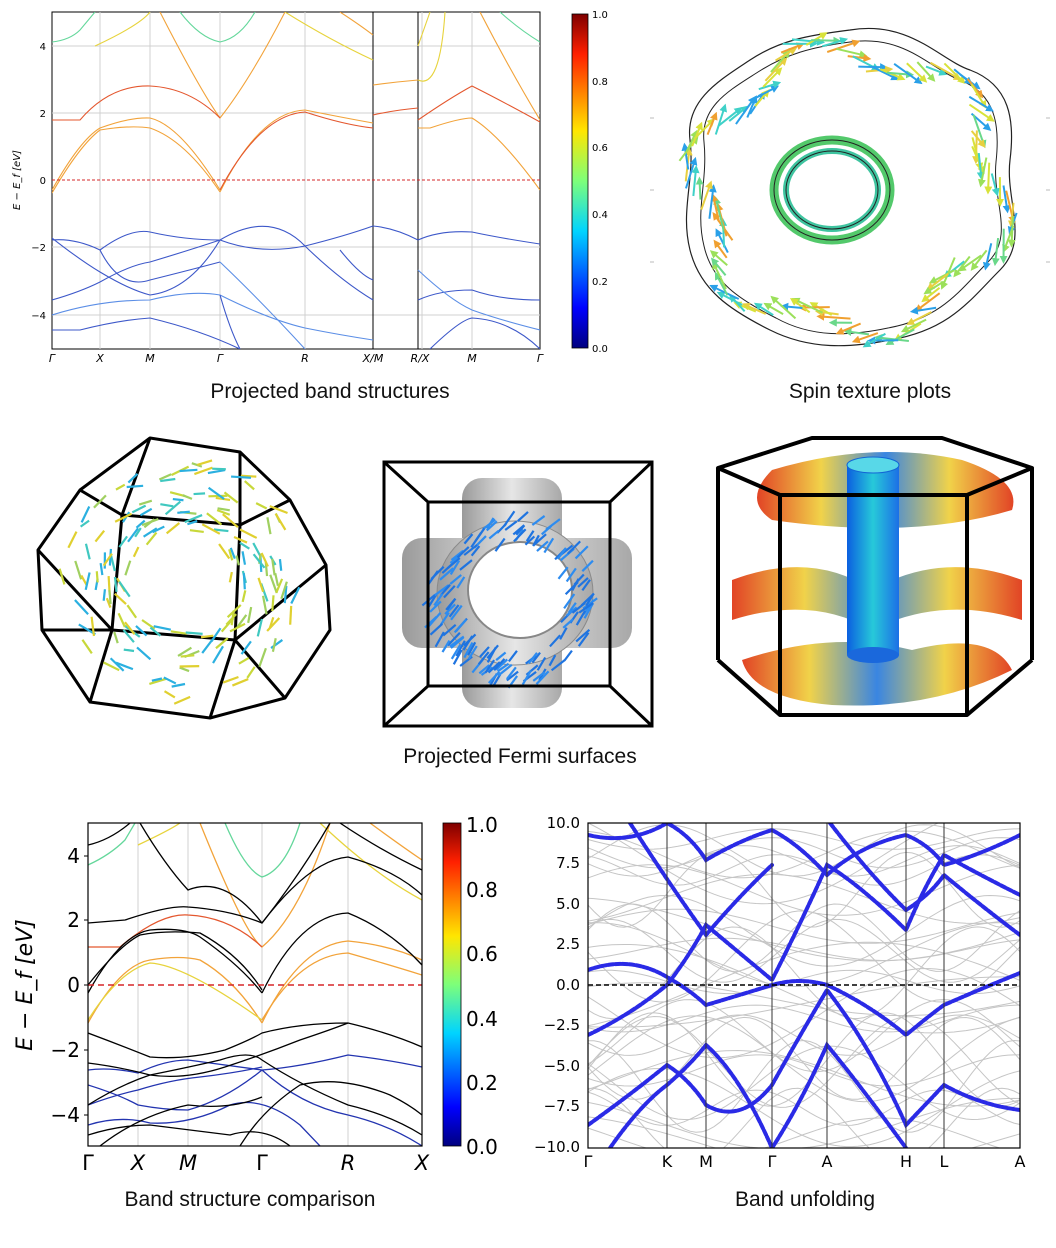 The height and width of the screenshot is (1248, 1056). What do you see at coordinates (518, 594) in the screenshot?
I see `fermi-surface-cubic` at bounding box center [518, 594].